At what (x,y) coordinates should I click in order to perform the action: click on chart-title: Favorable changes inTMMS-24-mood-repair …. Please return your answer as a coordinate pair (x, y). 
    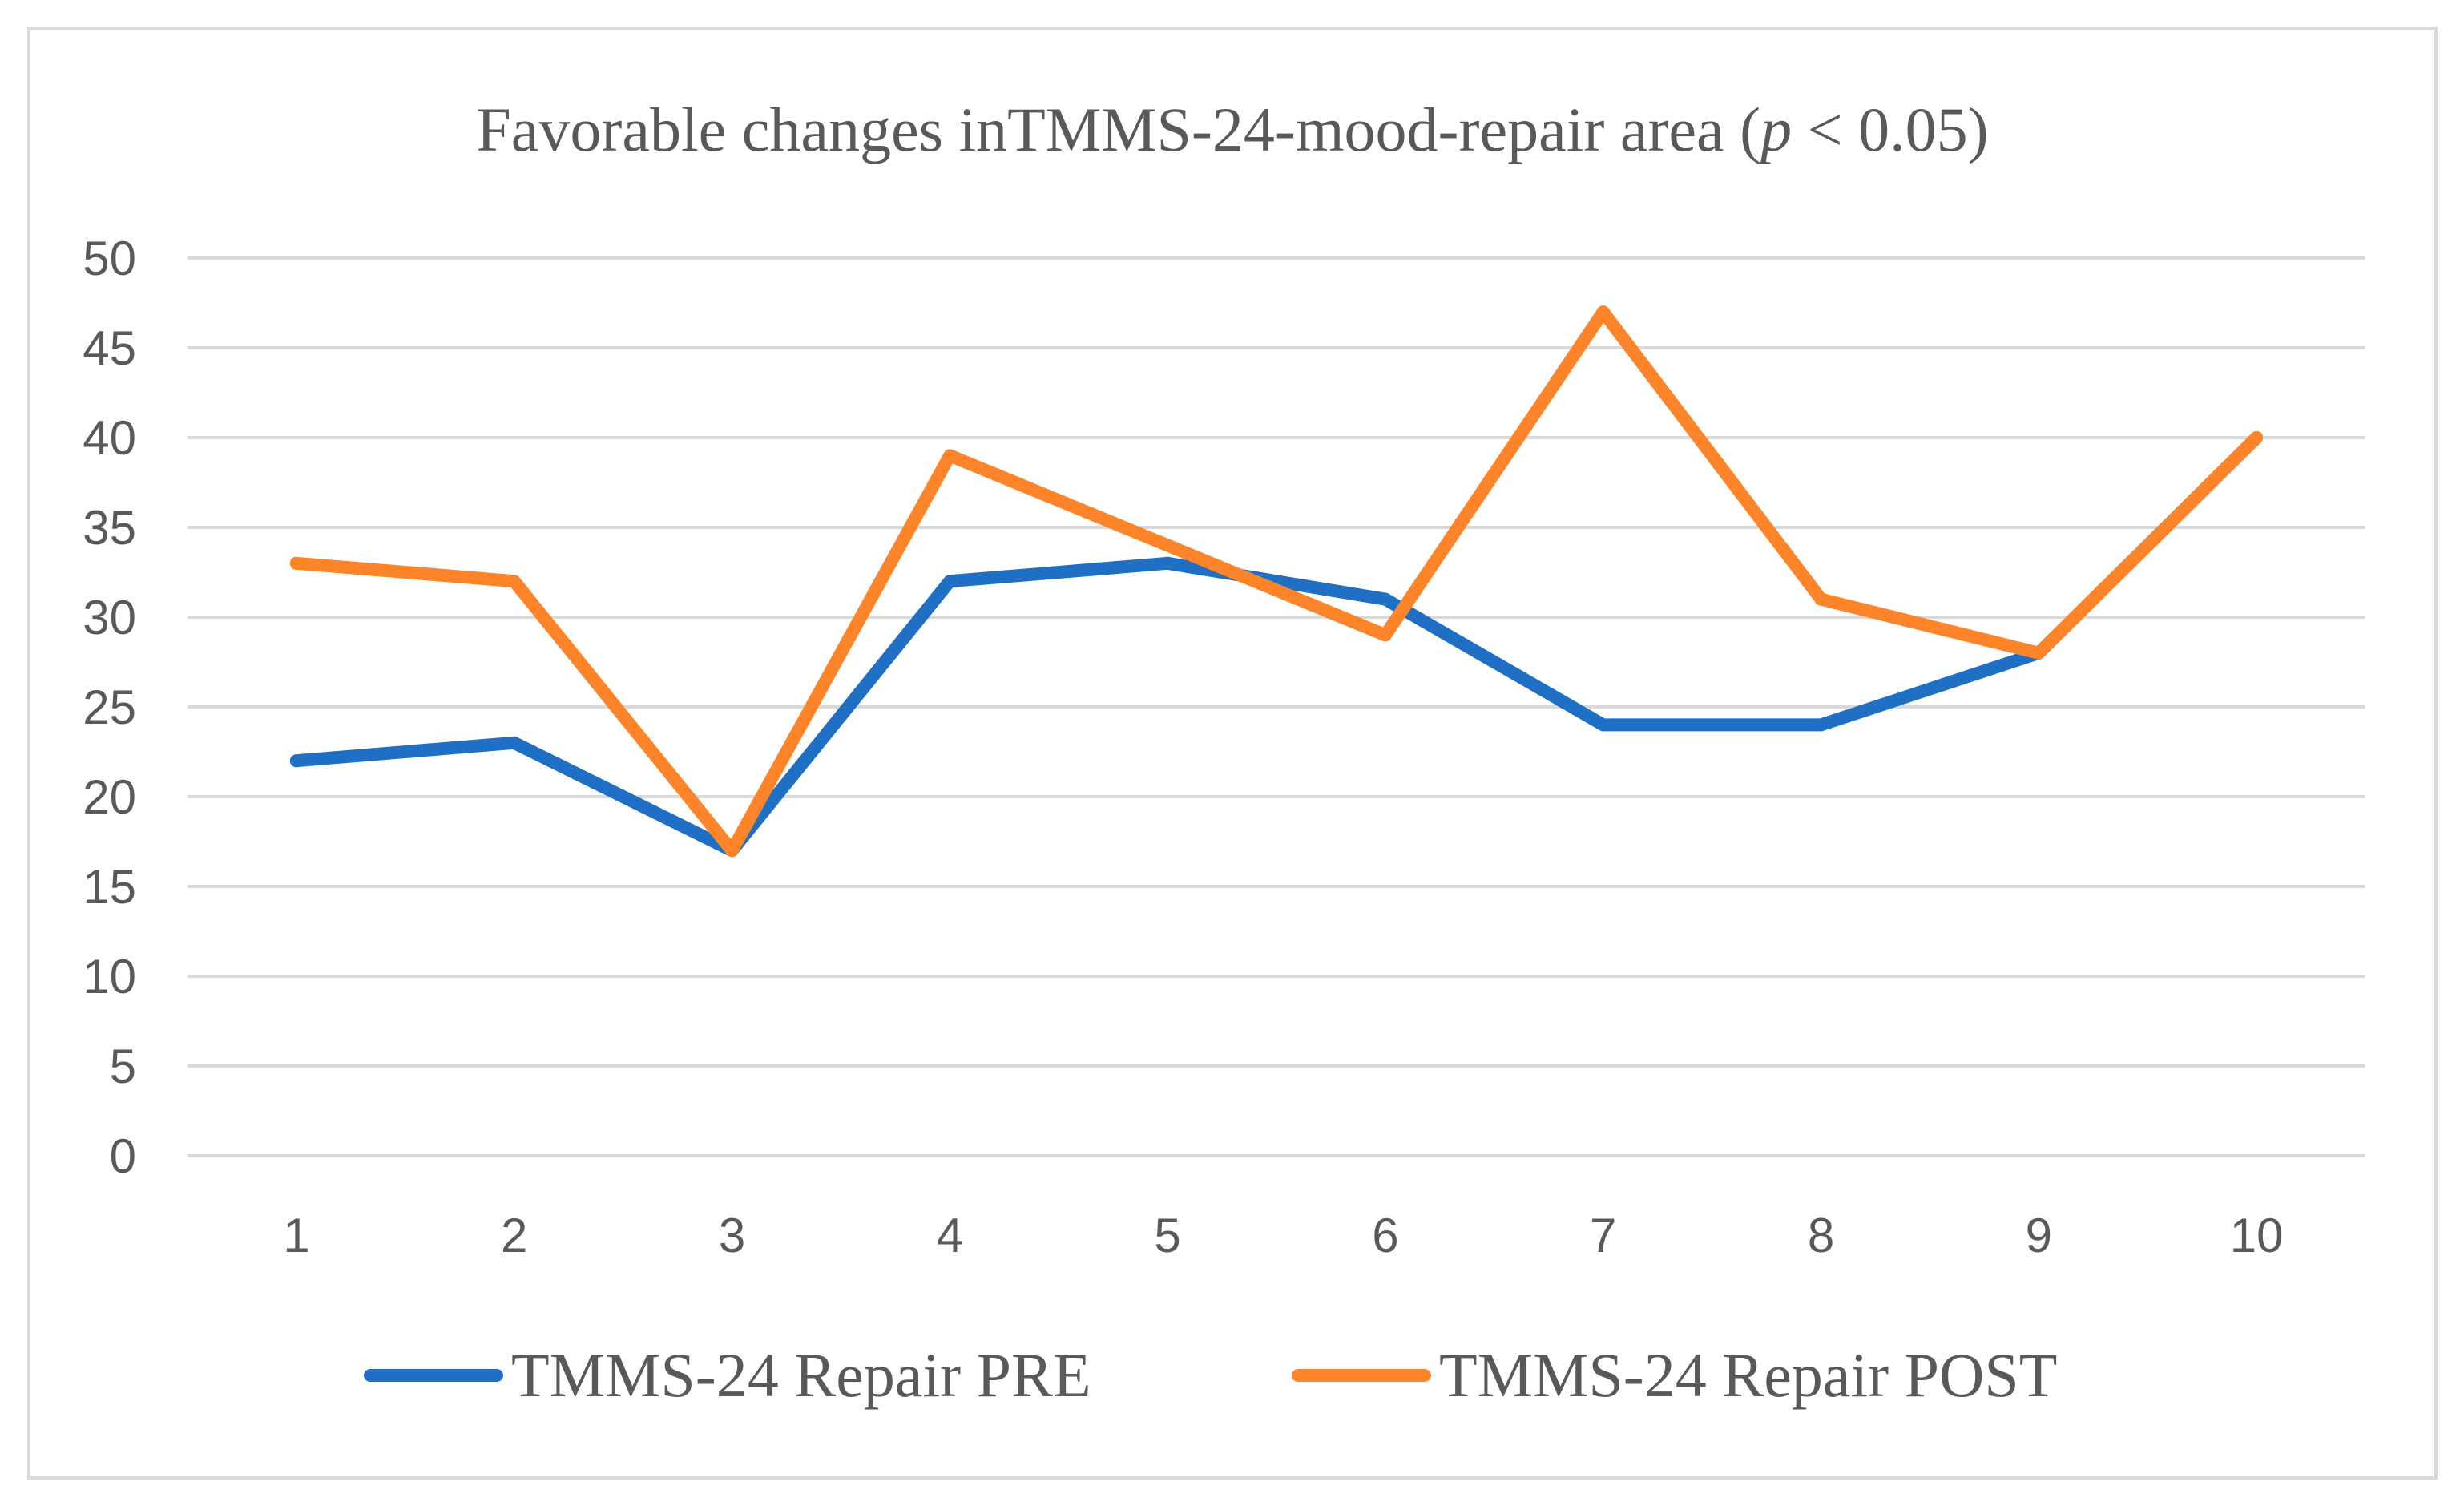
    Looking at the image, I should click on (1232, 129).